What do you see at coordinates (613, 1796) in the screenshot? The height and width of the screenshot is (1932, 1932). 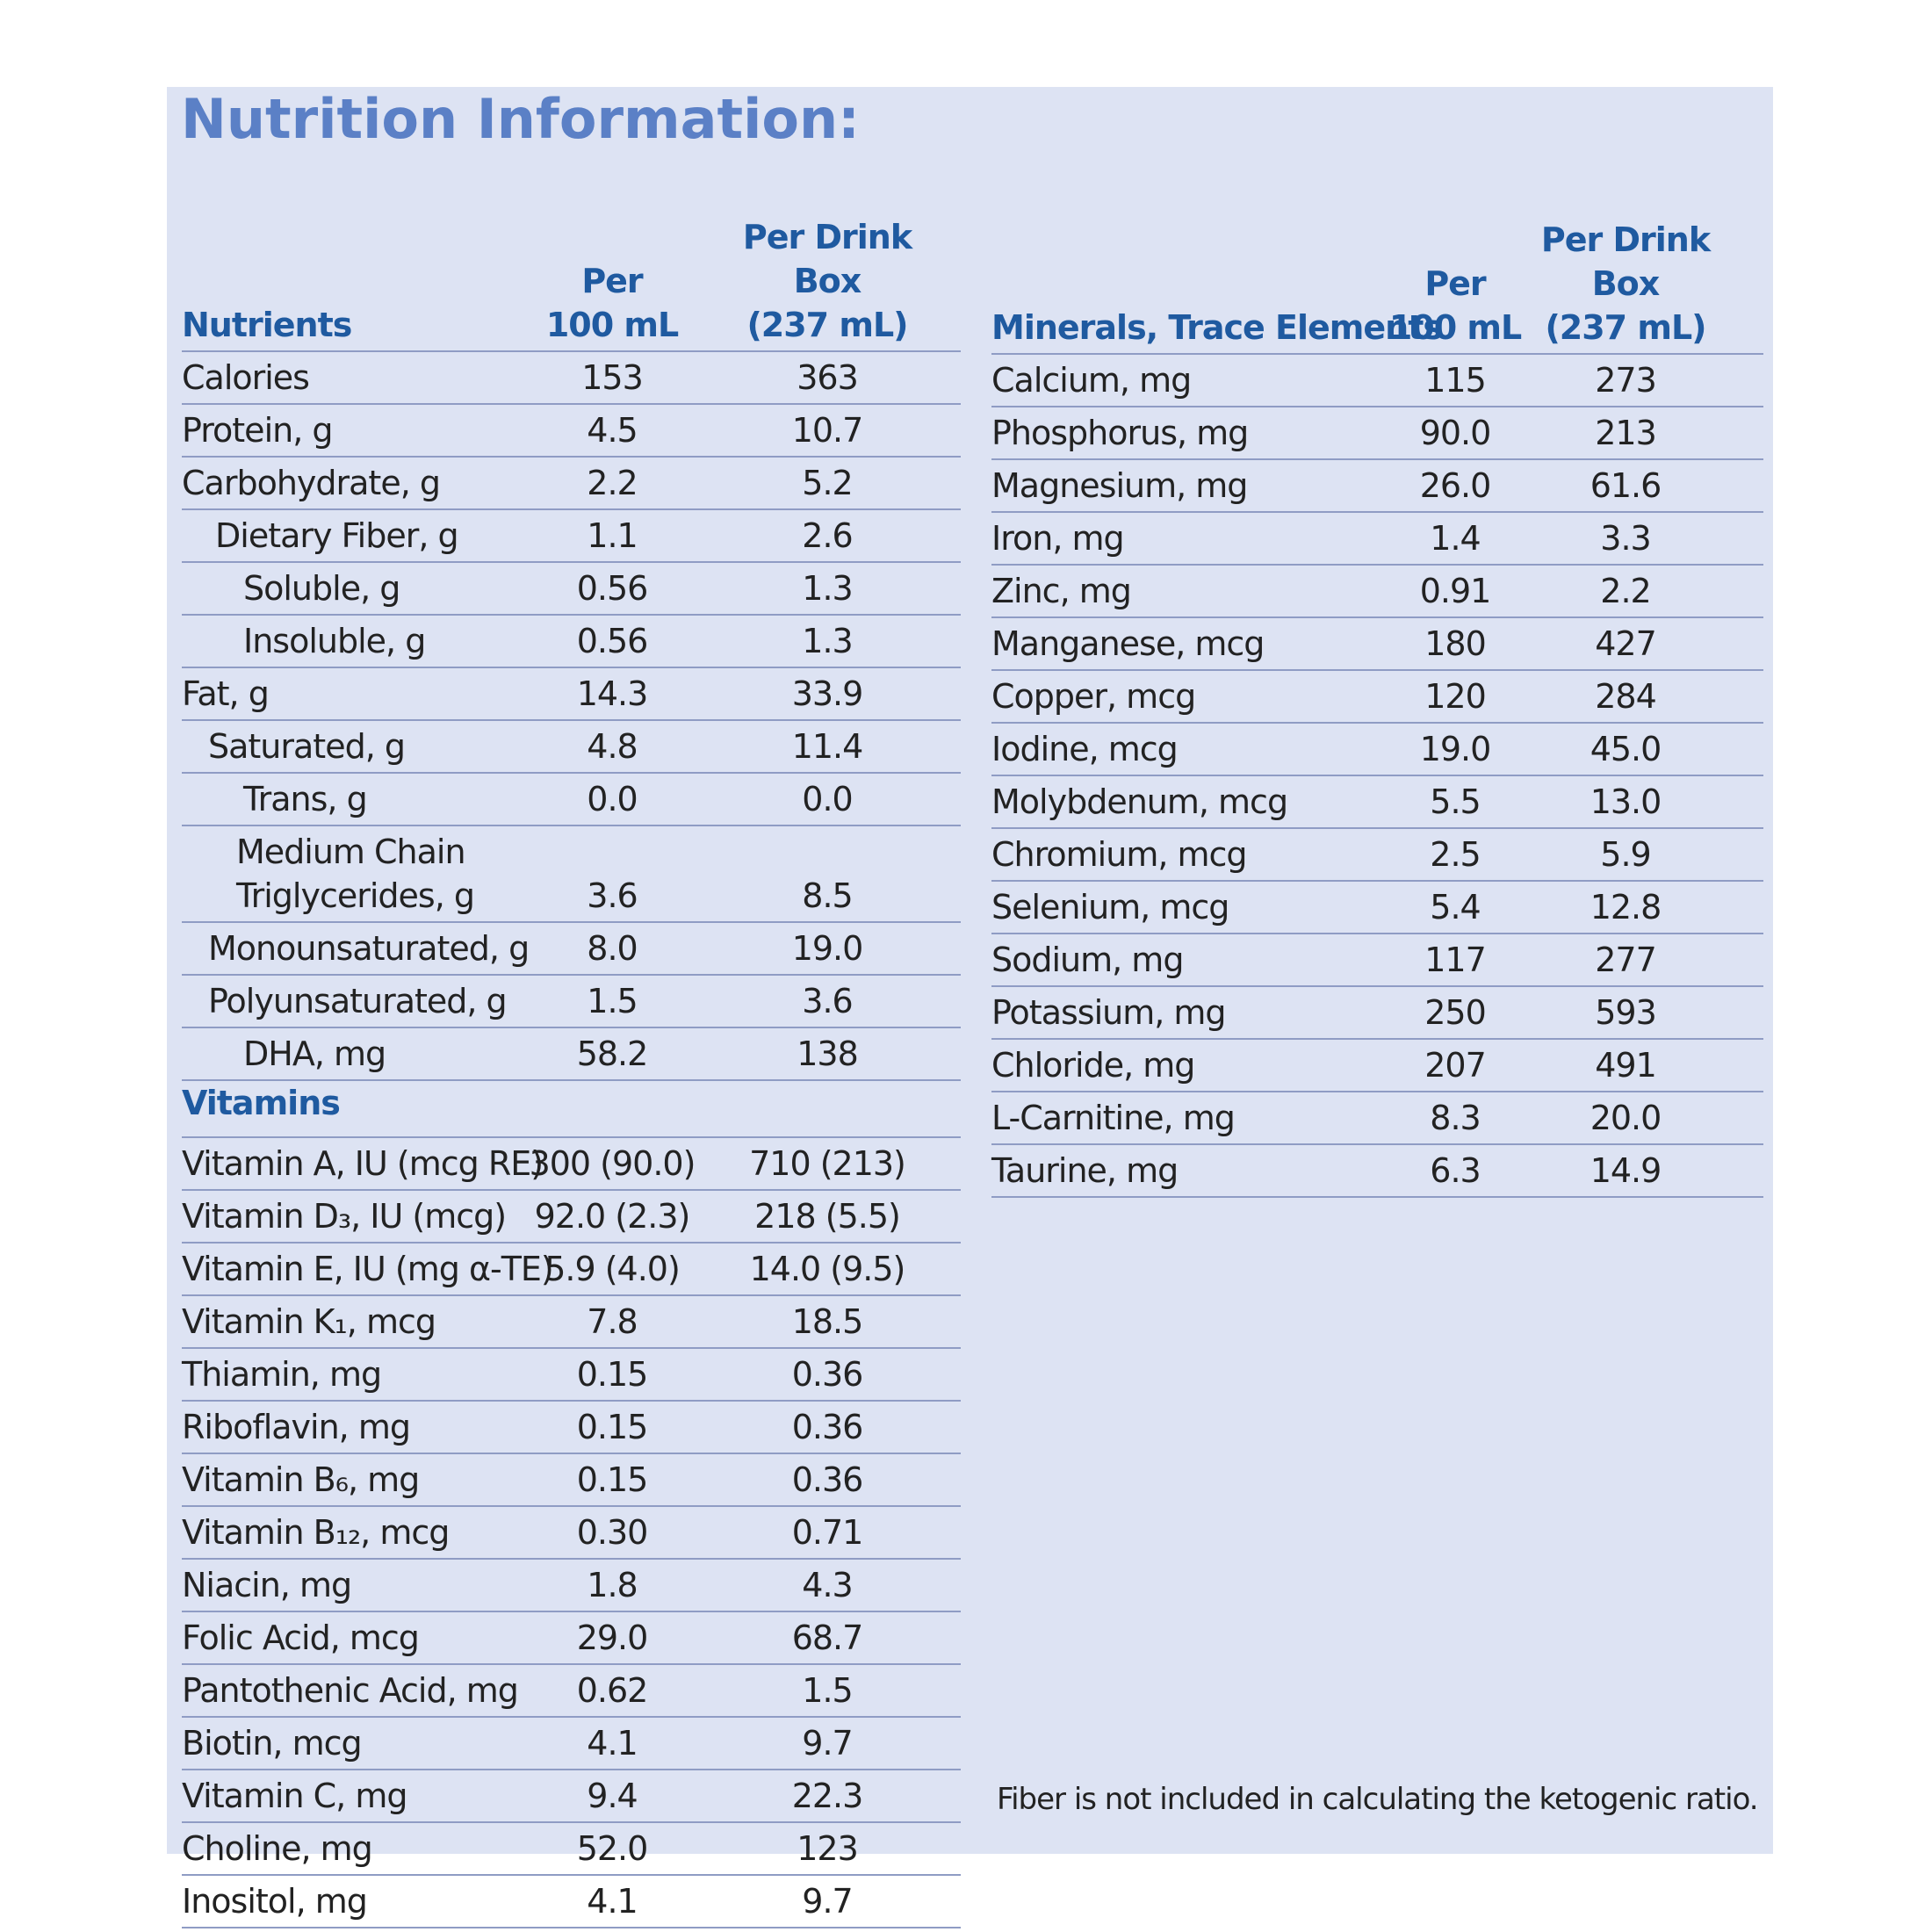 I see `per-100ml: 9.4` at bounding box center [613, 1796].